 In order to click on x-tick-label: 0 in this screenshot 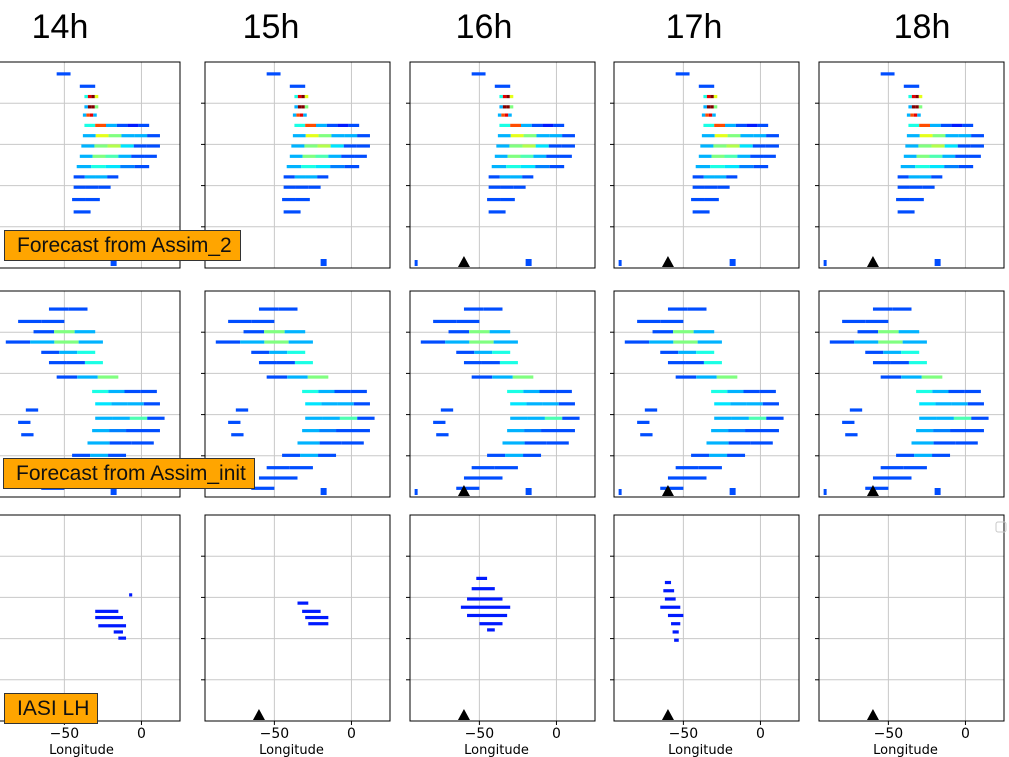, I will do `click(760, 734)`.